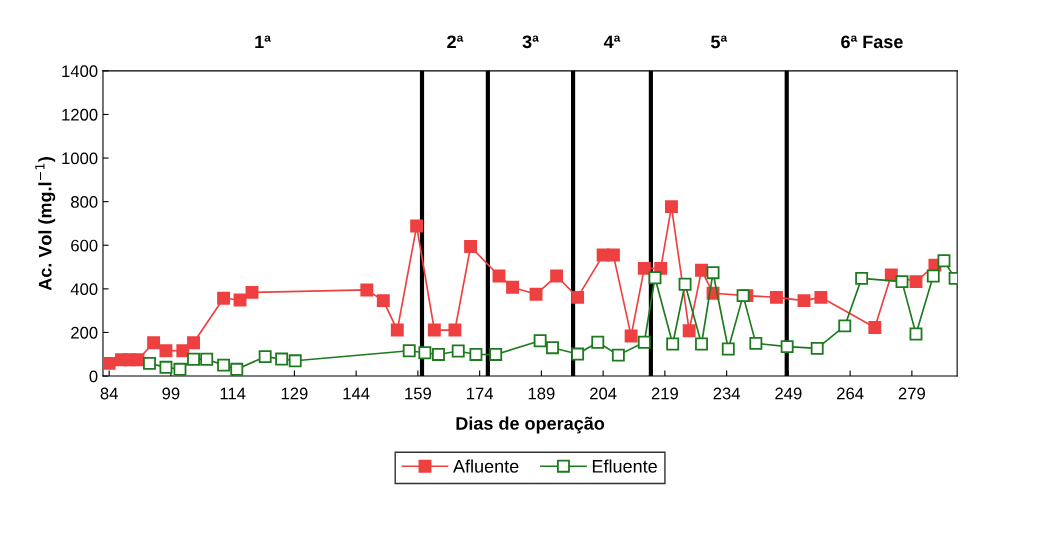 Image resolution: width=1037 pixels, height=545 pixels. Describe the element at coordinates (80, 114) in the screenshot. I see `y-tick-label: 1200` at that location.